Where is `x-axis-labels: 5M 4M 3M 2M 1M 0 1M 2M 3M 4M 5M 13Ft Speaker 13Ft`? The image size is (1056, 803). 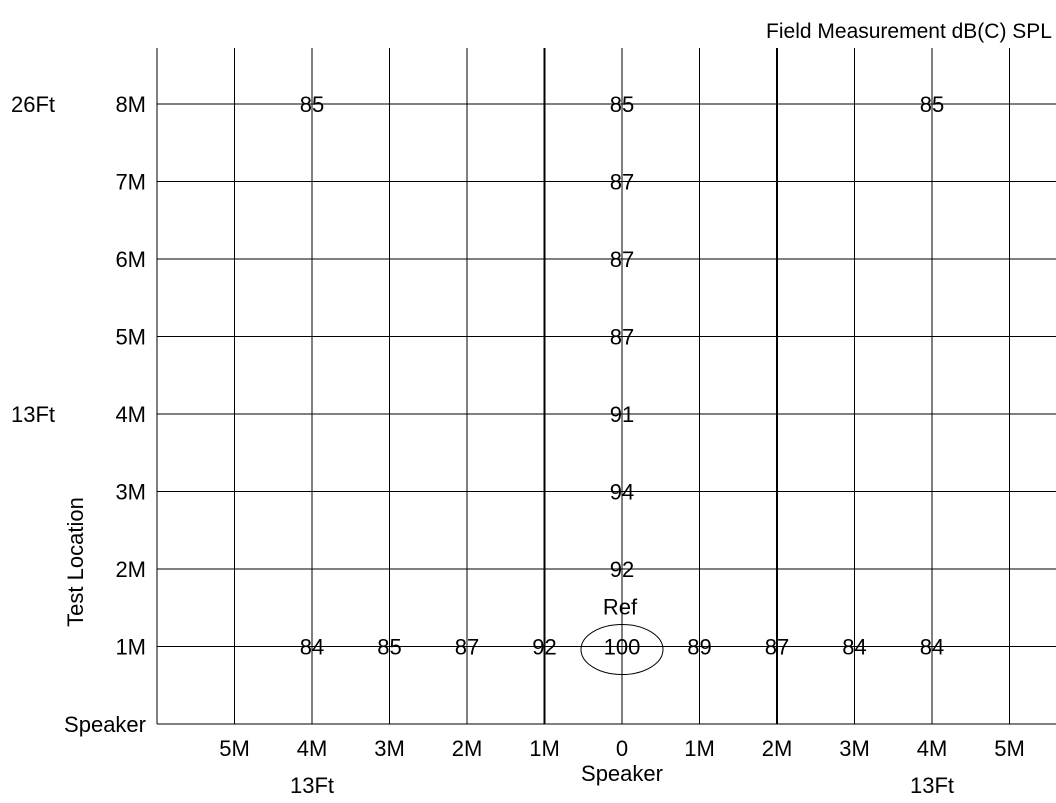
x-axis-labels: 5M 4M 3M 2M 1M 0 1M 2M 3M 4M 5M 13Ft Speaker 13Ft is located at coordinates (622, 767).